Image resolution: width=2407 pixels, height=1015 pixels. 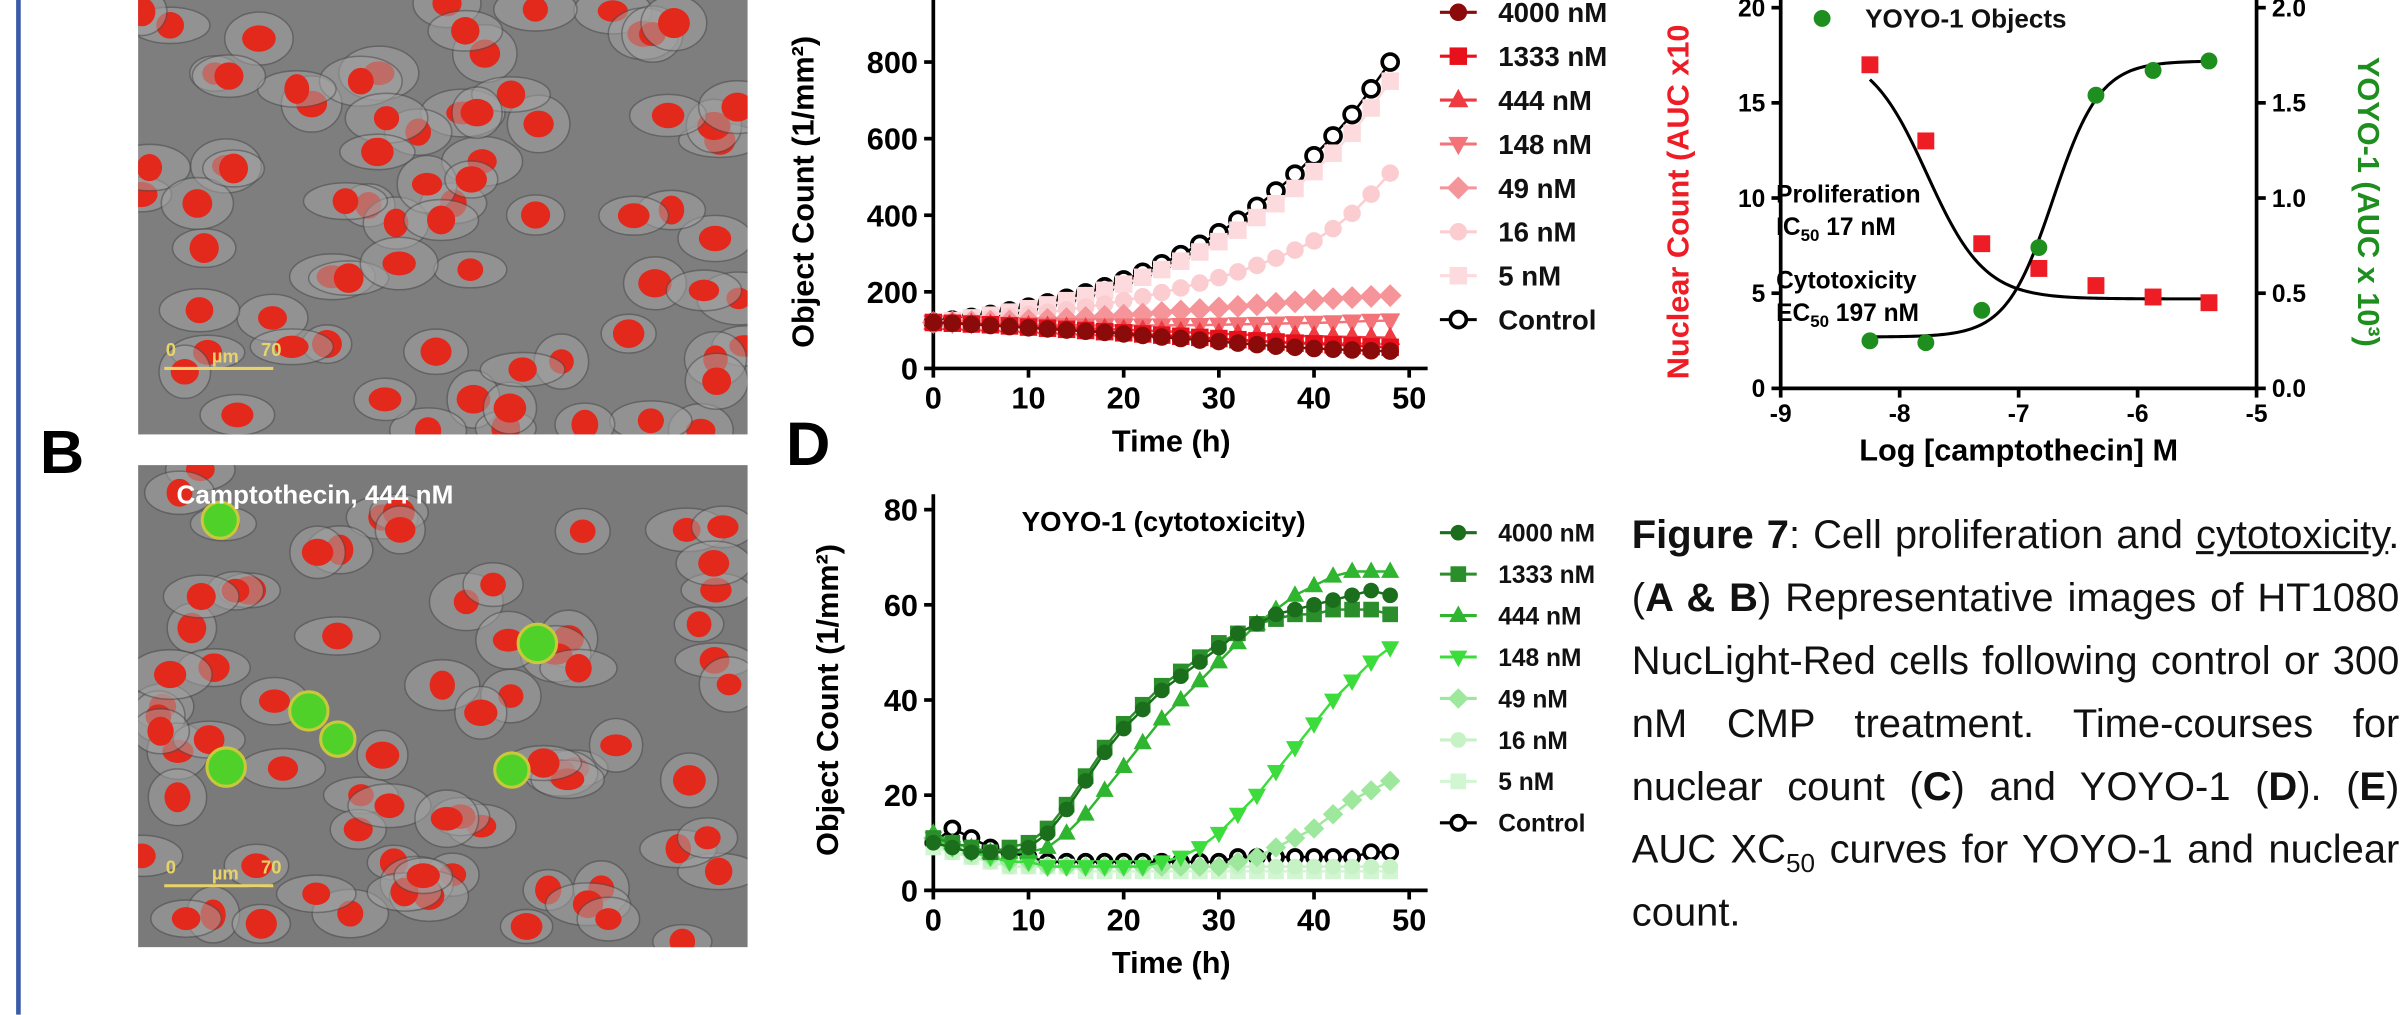 I want to click on scale-start: 0, so click(x=171, y=866).